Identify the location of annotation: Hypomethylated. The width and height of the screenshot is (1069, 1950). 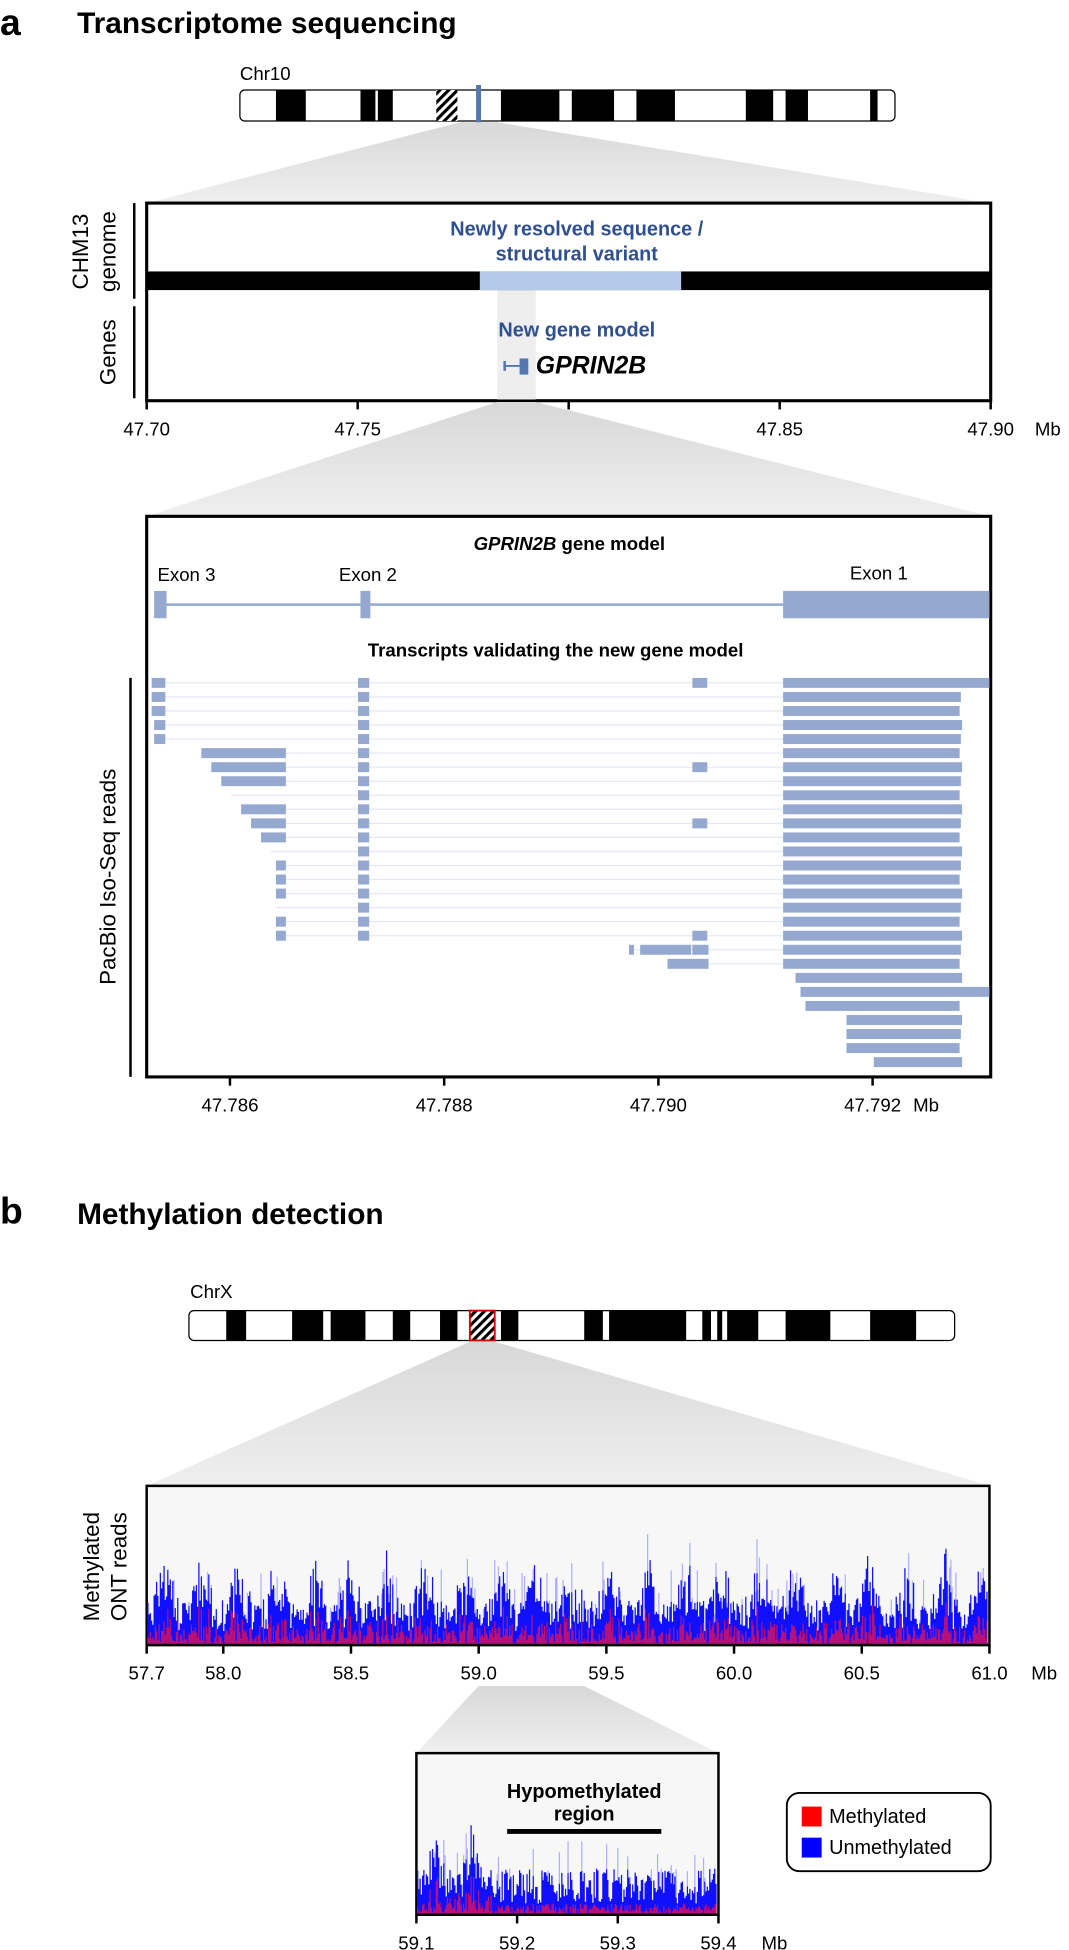
(584, 1792).